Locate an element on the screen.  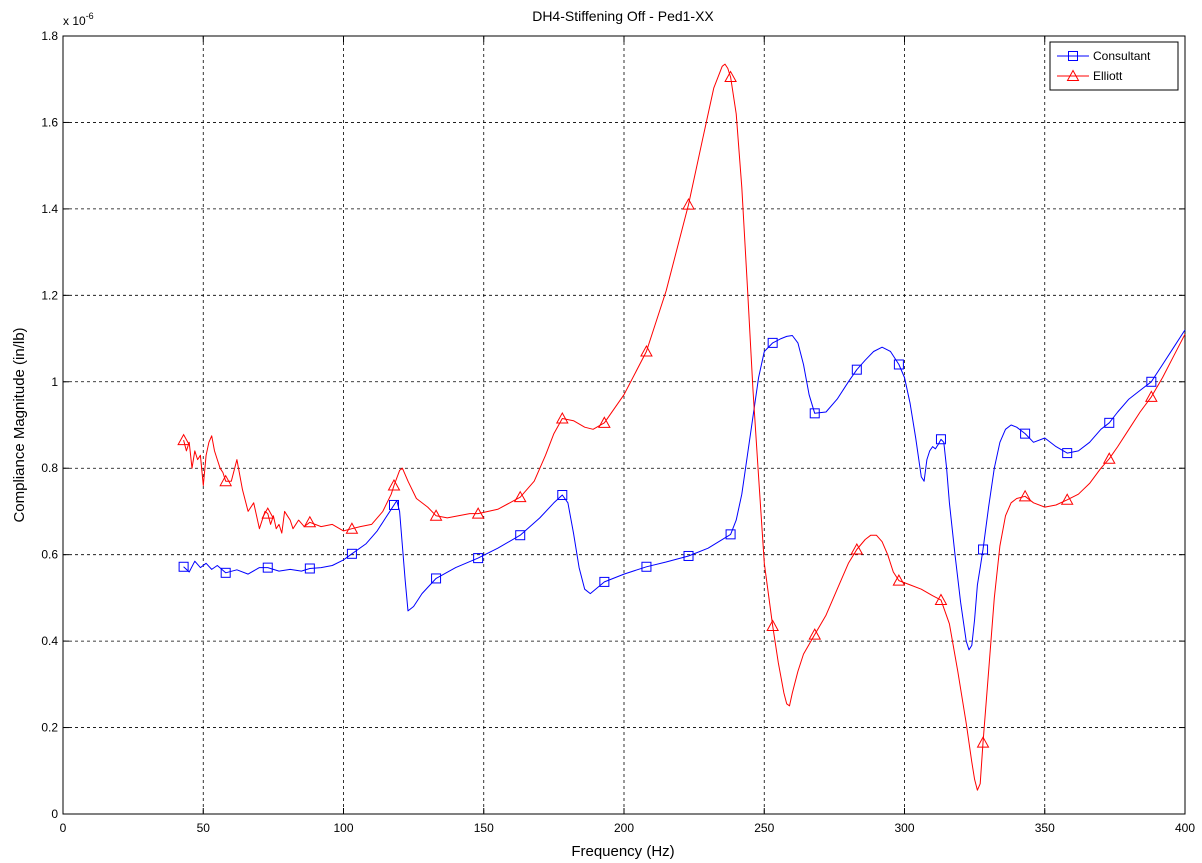
legend-box is located at coordinates (1114, 66).